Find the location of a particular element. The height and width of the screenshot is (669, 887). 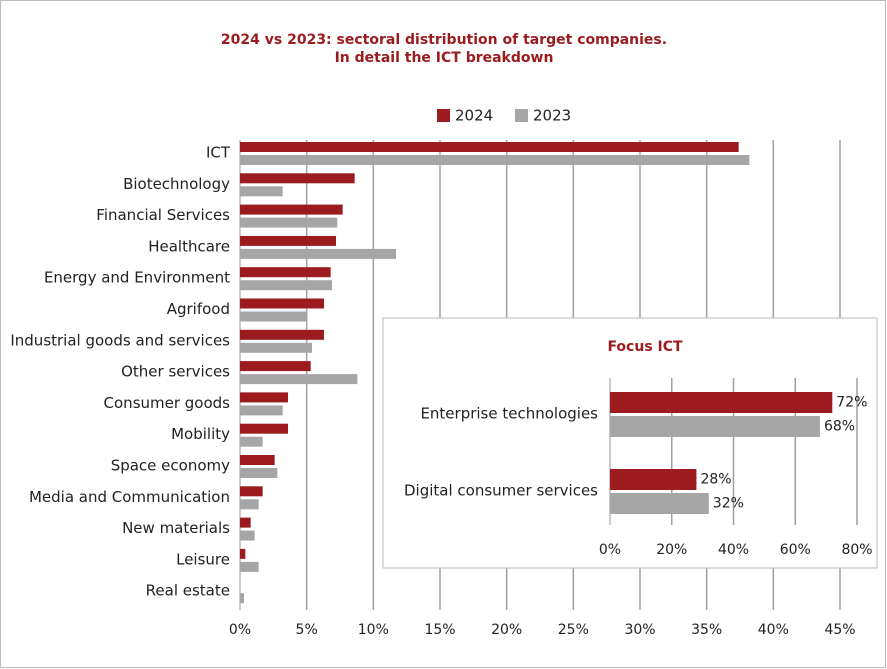

y-tick-label: Media and Communication is located at coordinates (129, 497).